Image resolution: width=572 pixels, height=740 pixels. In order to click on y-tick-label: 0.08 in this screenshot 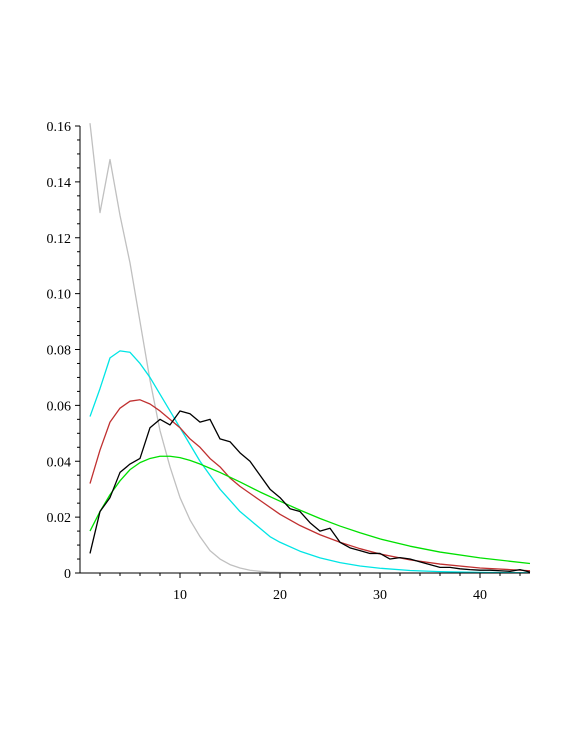, I will do `click(59, 351)`.